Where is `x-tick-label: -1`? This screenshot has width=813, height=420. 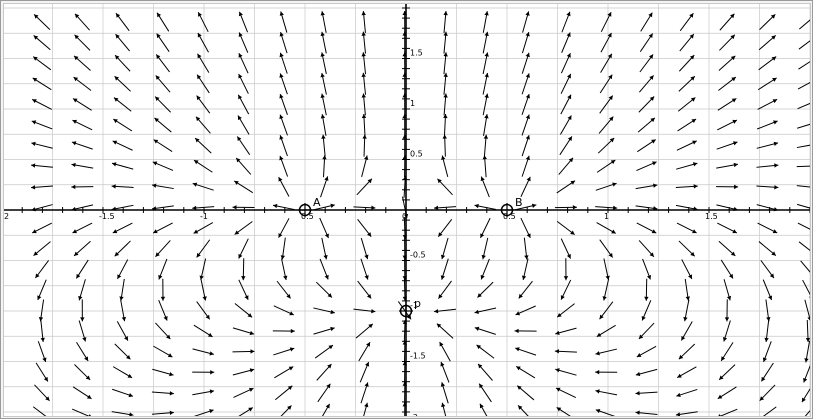 x-tick-label: -1 is located at coordinates (204, 216).